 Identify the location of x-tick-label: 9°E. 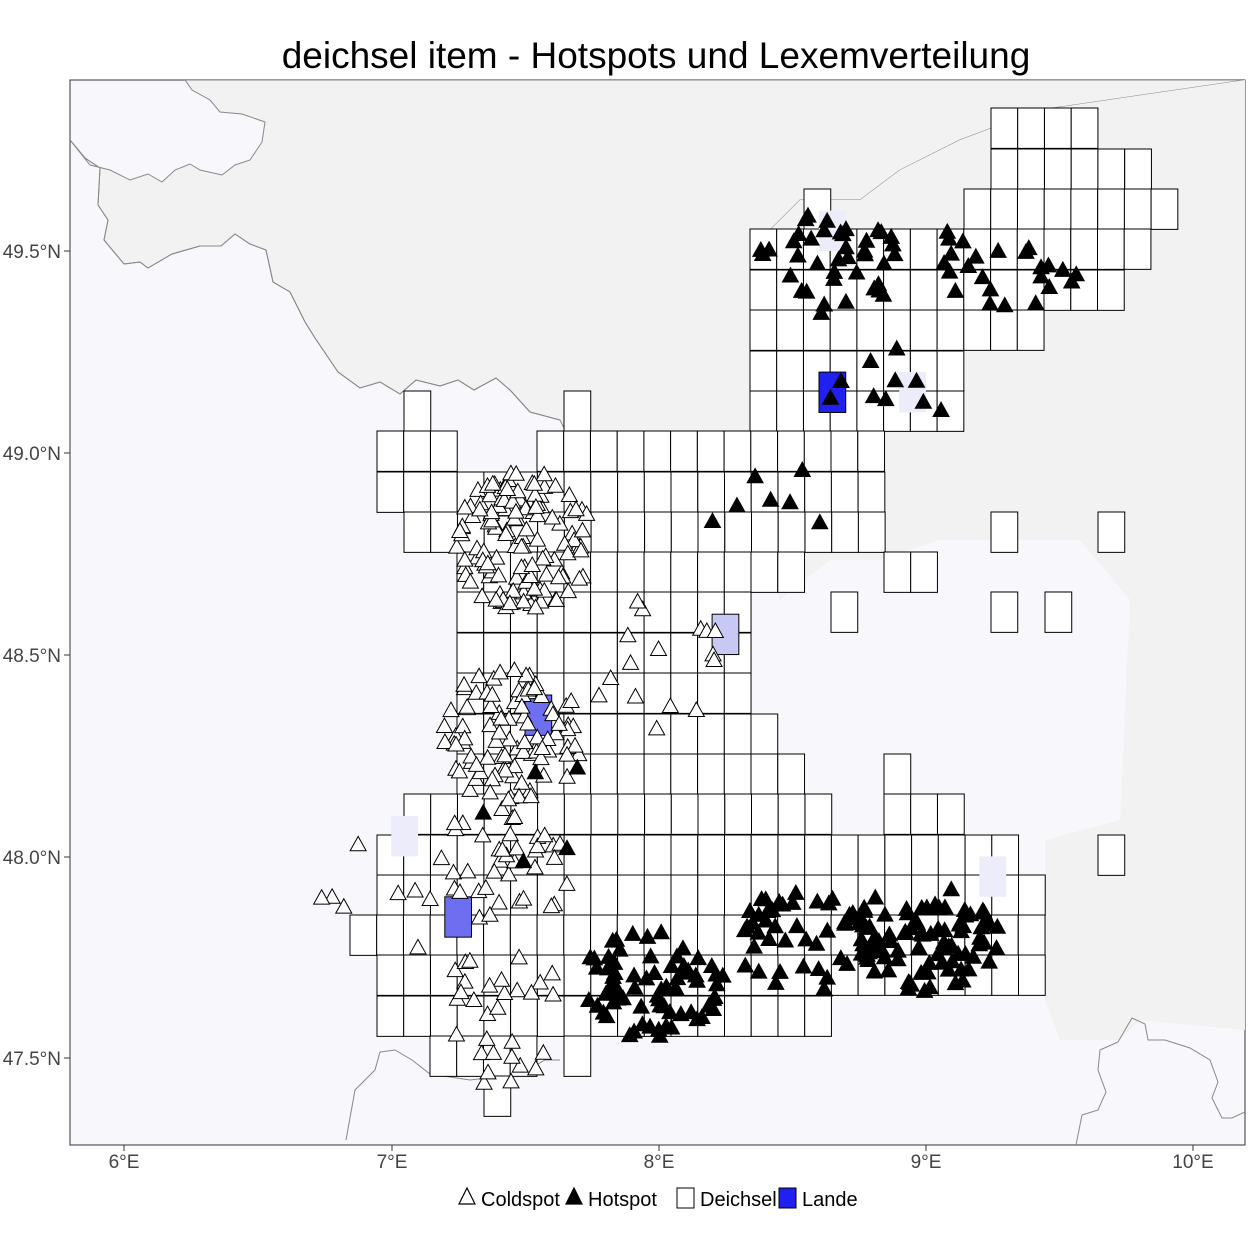
(926, 1162).